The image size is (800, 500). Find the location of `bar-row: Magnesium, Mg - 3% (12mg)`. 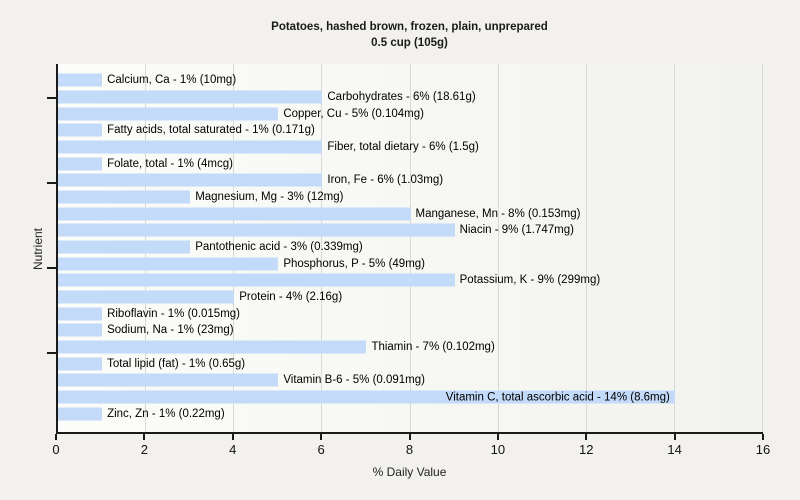

bar-row: Magnesium, Mg - 3% (12mg) is located at coordinates (410, 197).